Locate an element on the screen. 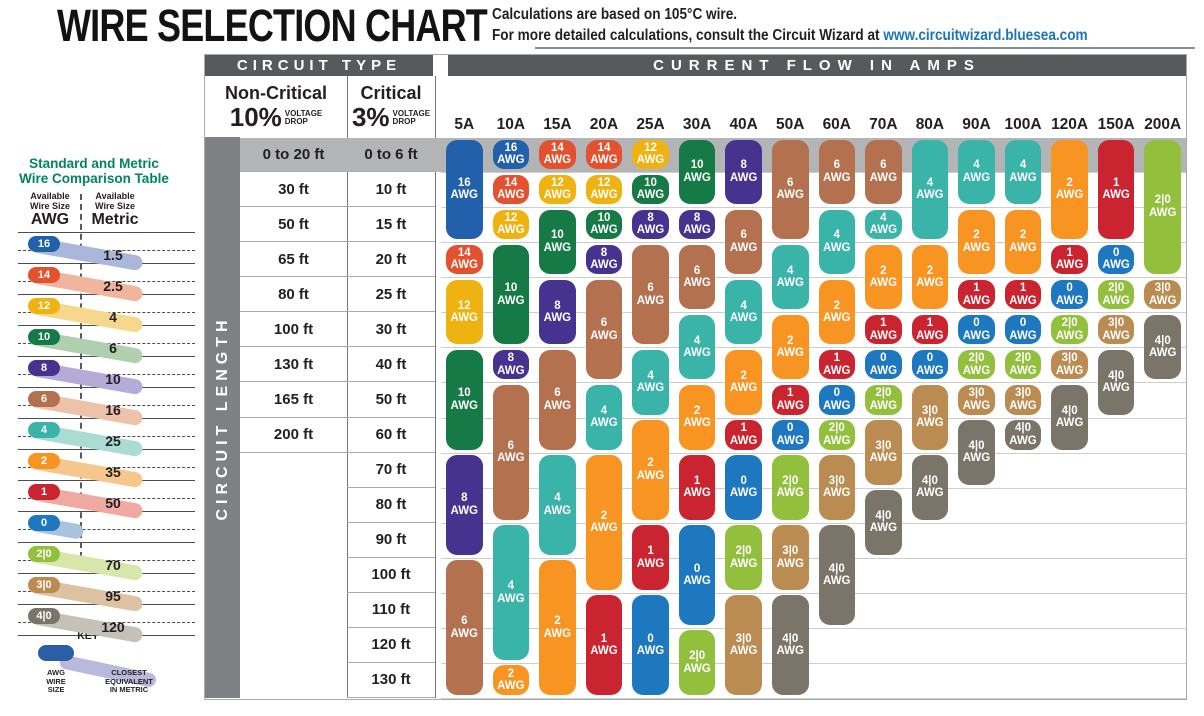 This screenshot has height=716, width=1204. wire-pill-40A-0: 0 AWG is located at coordinates (743, 487).